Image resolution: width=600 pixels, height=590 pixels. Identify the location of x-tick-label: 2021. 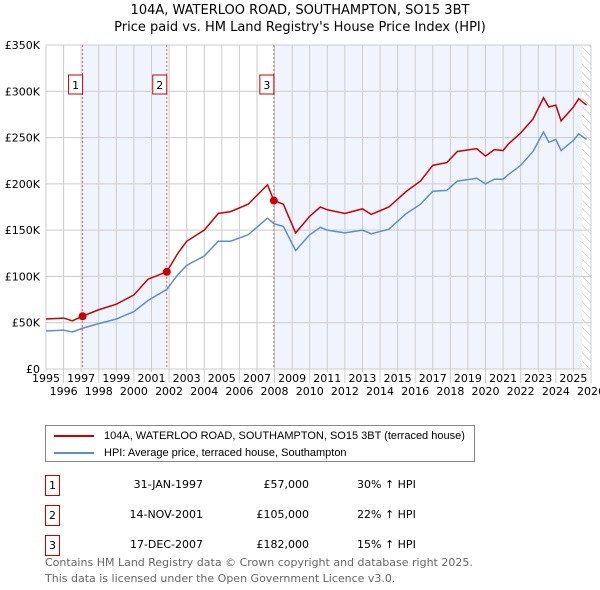
(503, 378).